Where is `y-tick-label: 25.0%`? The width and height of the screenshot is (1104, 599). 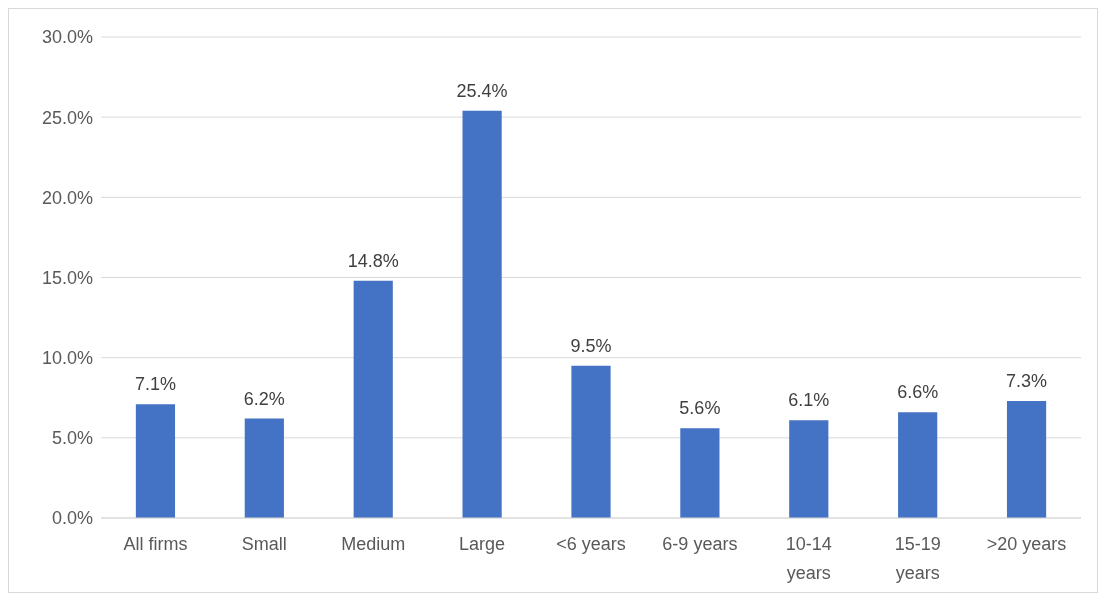
y-tick-label: 25.0% is located at coordinates (67, 117).